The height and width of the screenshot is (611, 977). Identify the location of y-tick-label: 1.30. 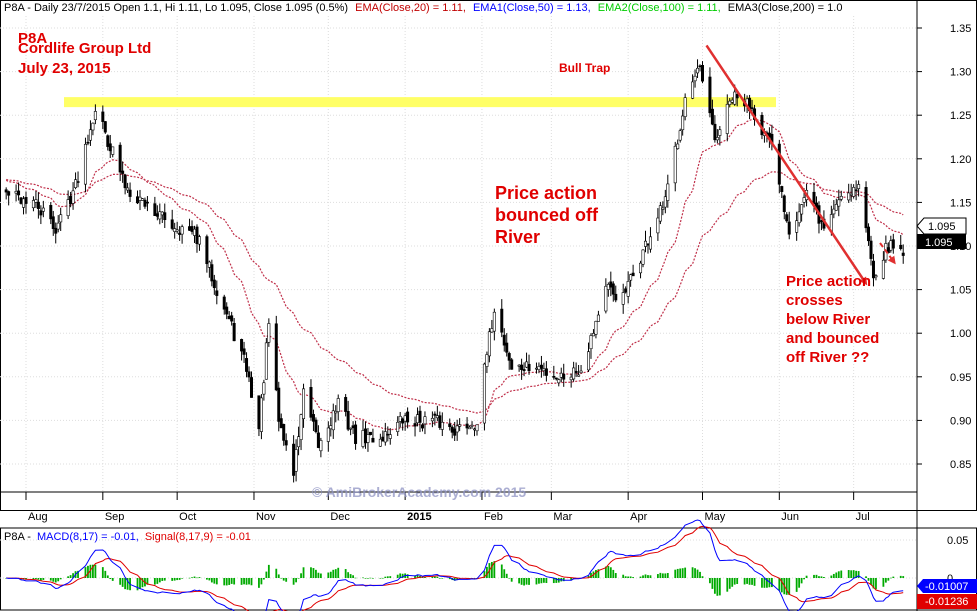
(960, 73).